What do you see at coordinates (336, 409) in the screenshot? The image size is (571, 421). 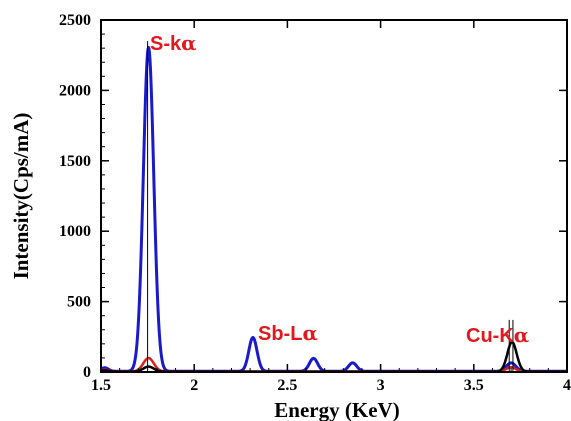 I see `x-axis-title: Energy (KeV)` at bounding box center [336, 409].